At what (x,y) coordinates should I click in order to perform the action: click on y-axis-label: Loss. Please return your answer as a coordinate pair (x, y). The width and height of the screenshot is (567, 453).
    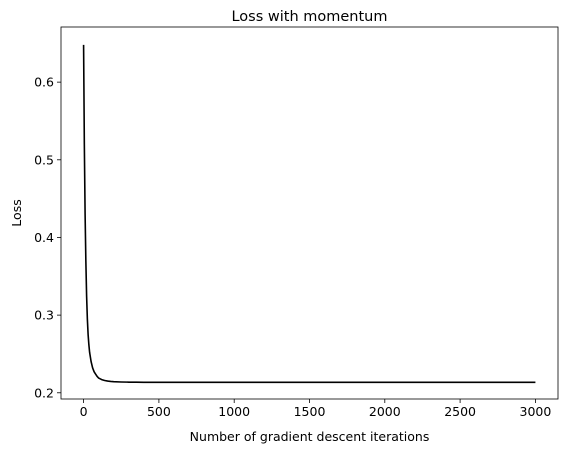
    Looking at the image, I should click on (16, 212).